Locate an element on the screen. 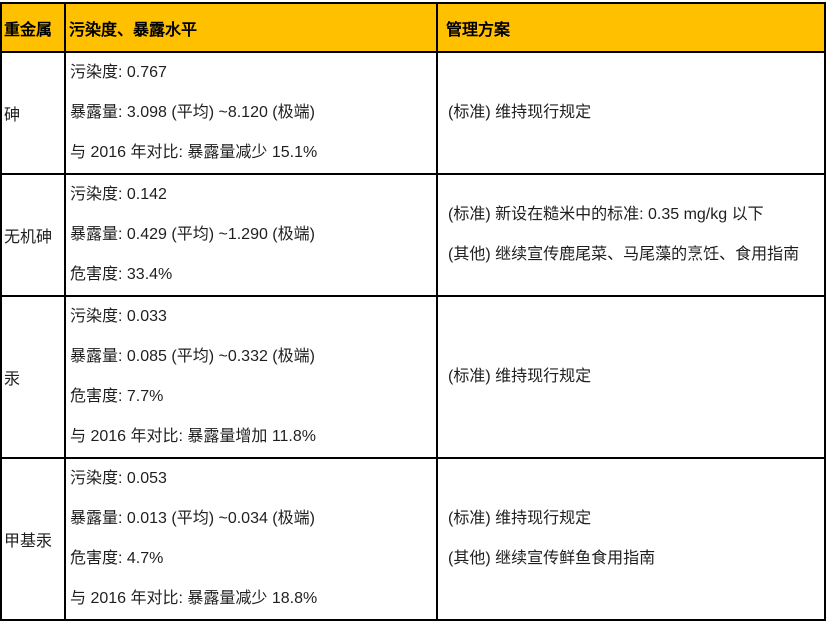 This screenshot has height=621, width=827. level-line: 暴露量: 0.013 (平均) ~0.034 (极端) is located at coordinates (192, 518).